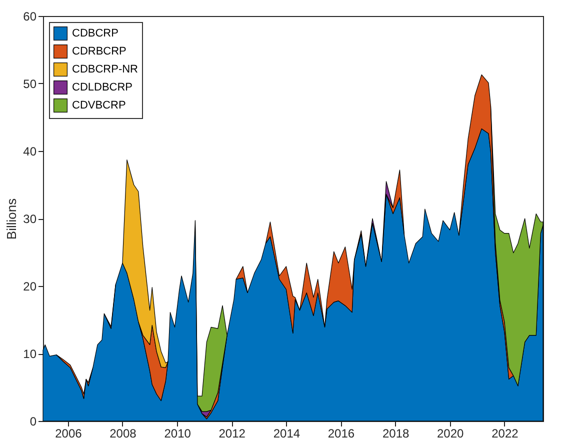 This screenshot has width=571, height=448. What do you see at coordinates (30, 17) in the screenshot?
I see `y-tick-label: 60` at bounding box center [30, 17].